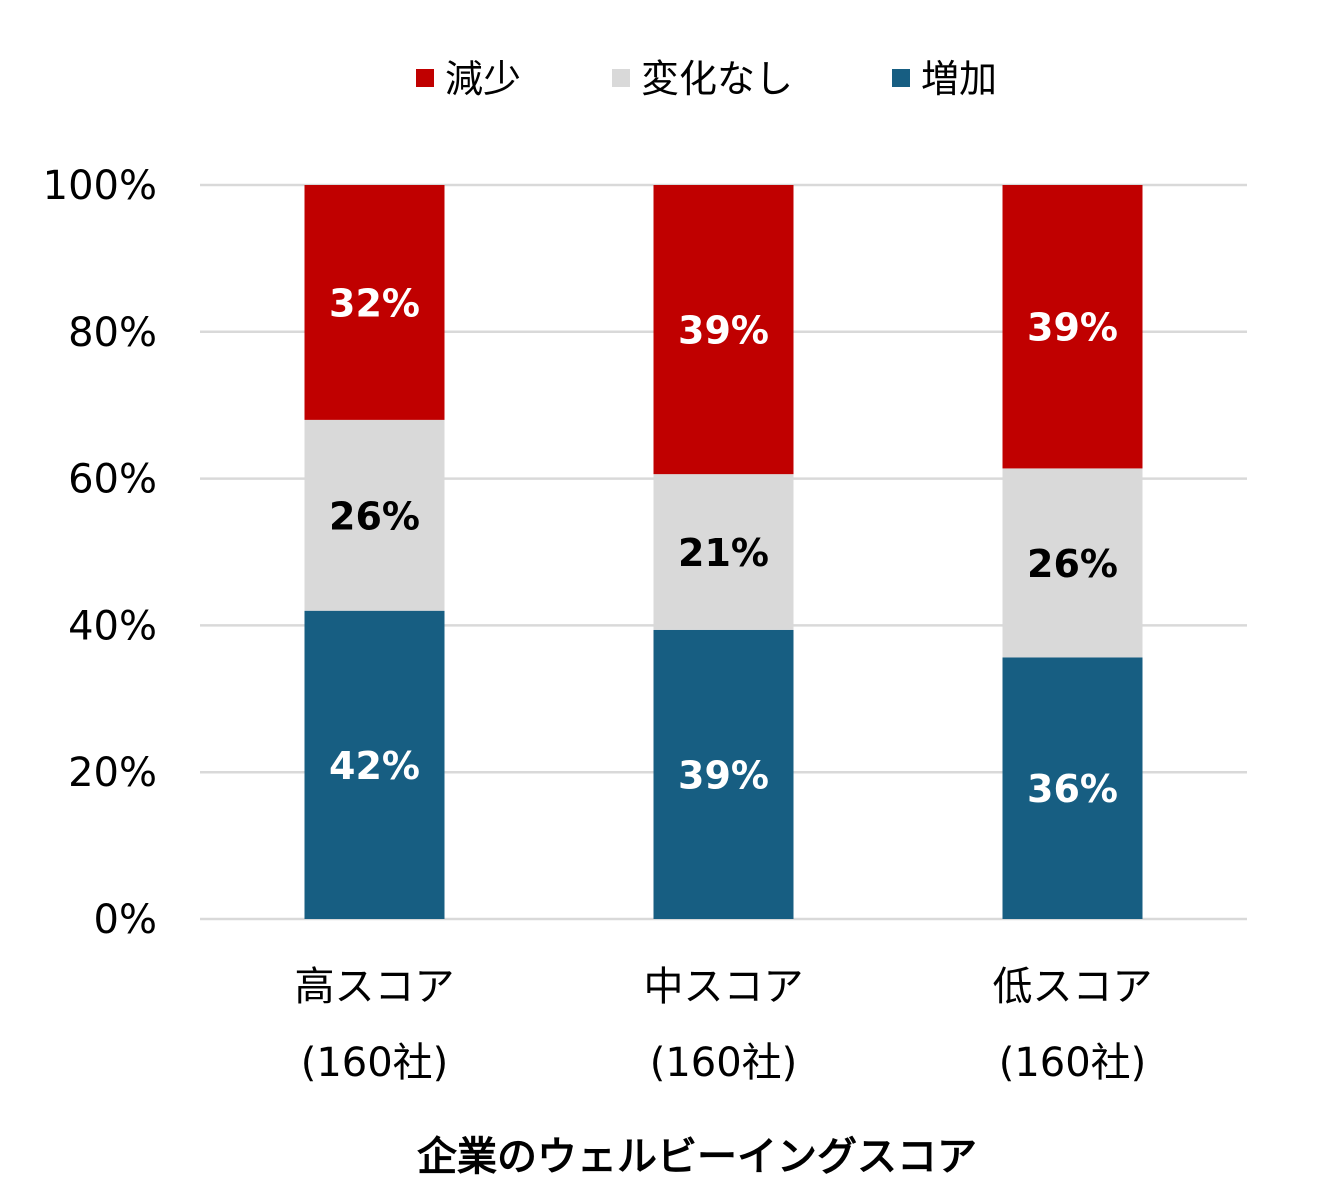 This screenshot has height=1193, width=1336. I want to click on legend: 減少 変化なし 増加, so click(706, 79).